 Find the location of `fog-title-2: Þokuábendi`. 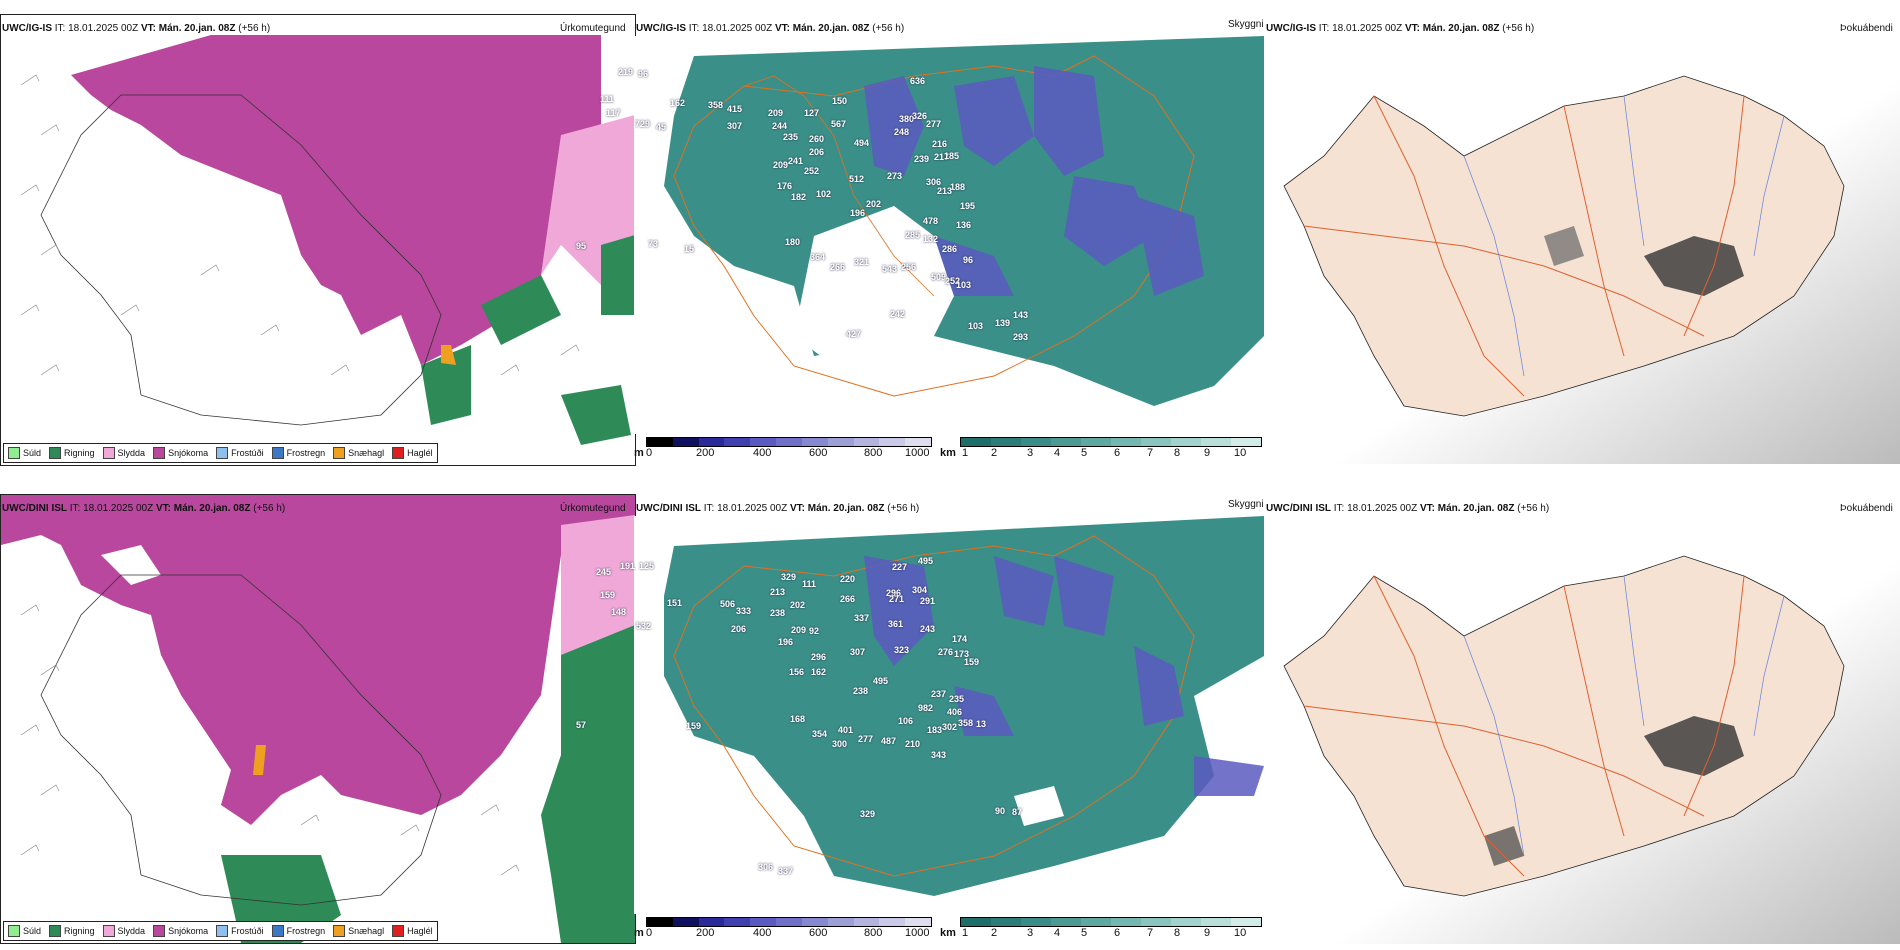

fog-title-2: Þokuábendi is located at coordinates (1866, 508).